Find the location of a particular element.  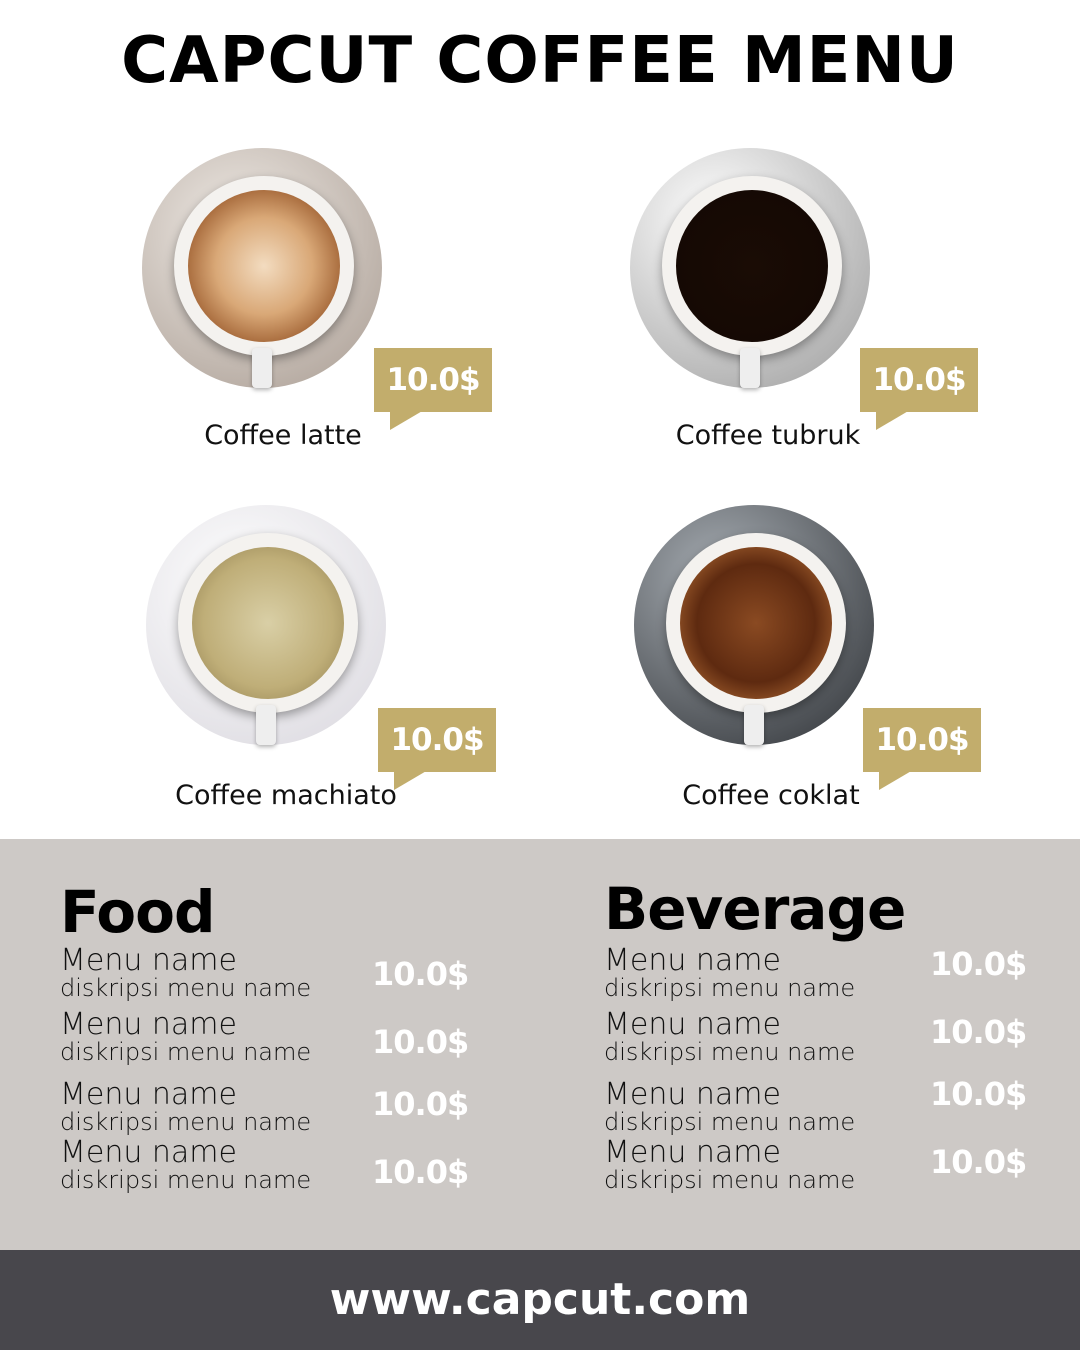

coffee-name: Coffee machiato is located at coordinates (286, 795).